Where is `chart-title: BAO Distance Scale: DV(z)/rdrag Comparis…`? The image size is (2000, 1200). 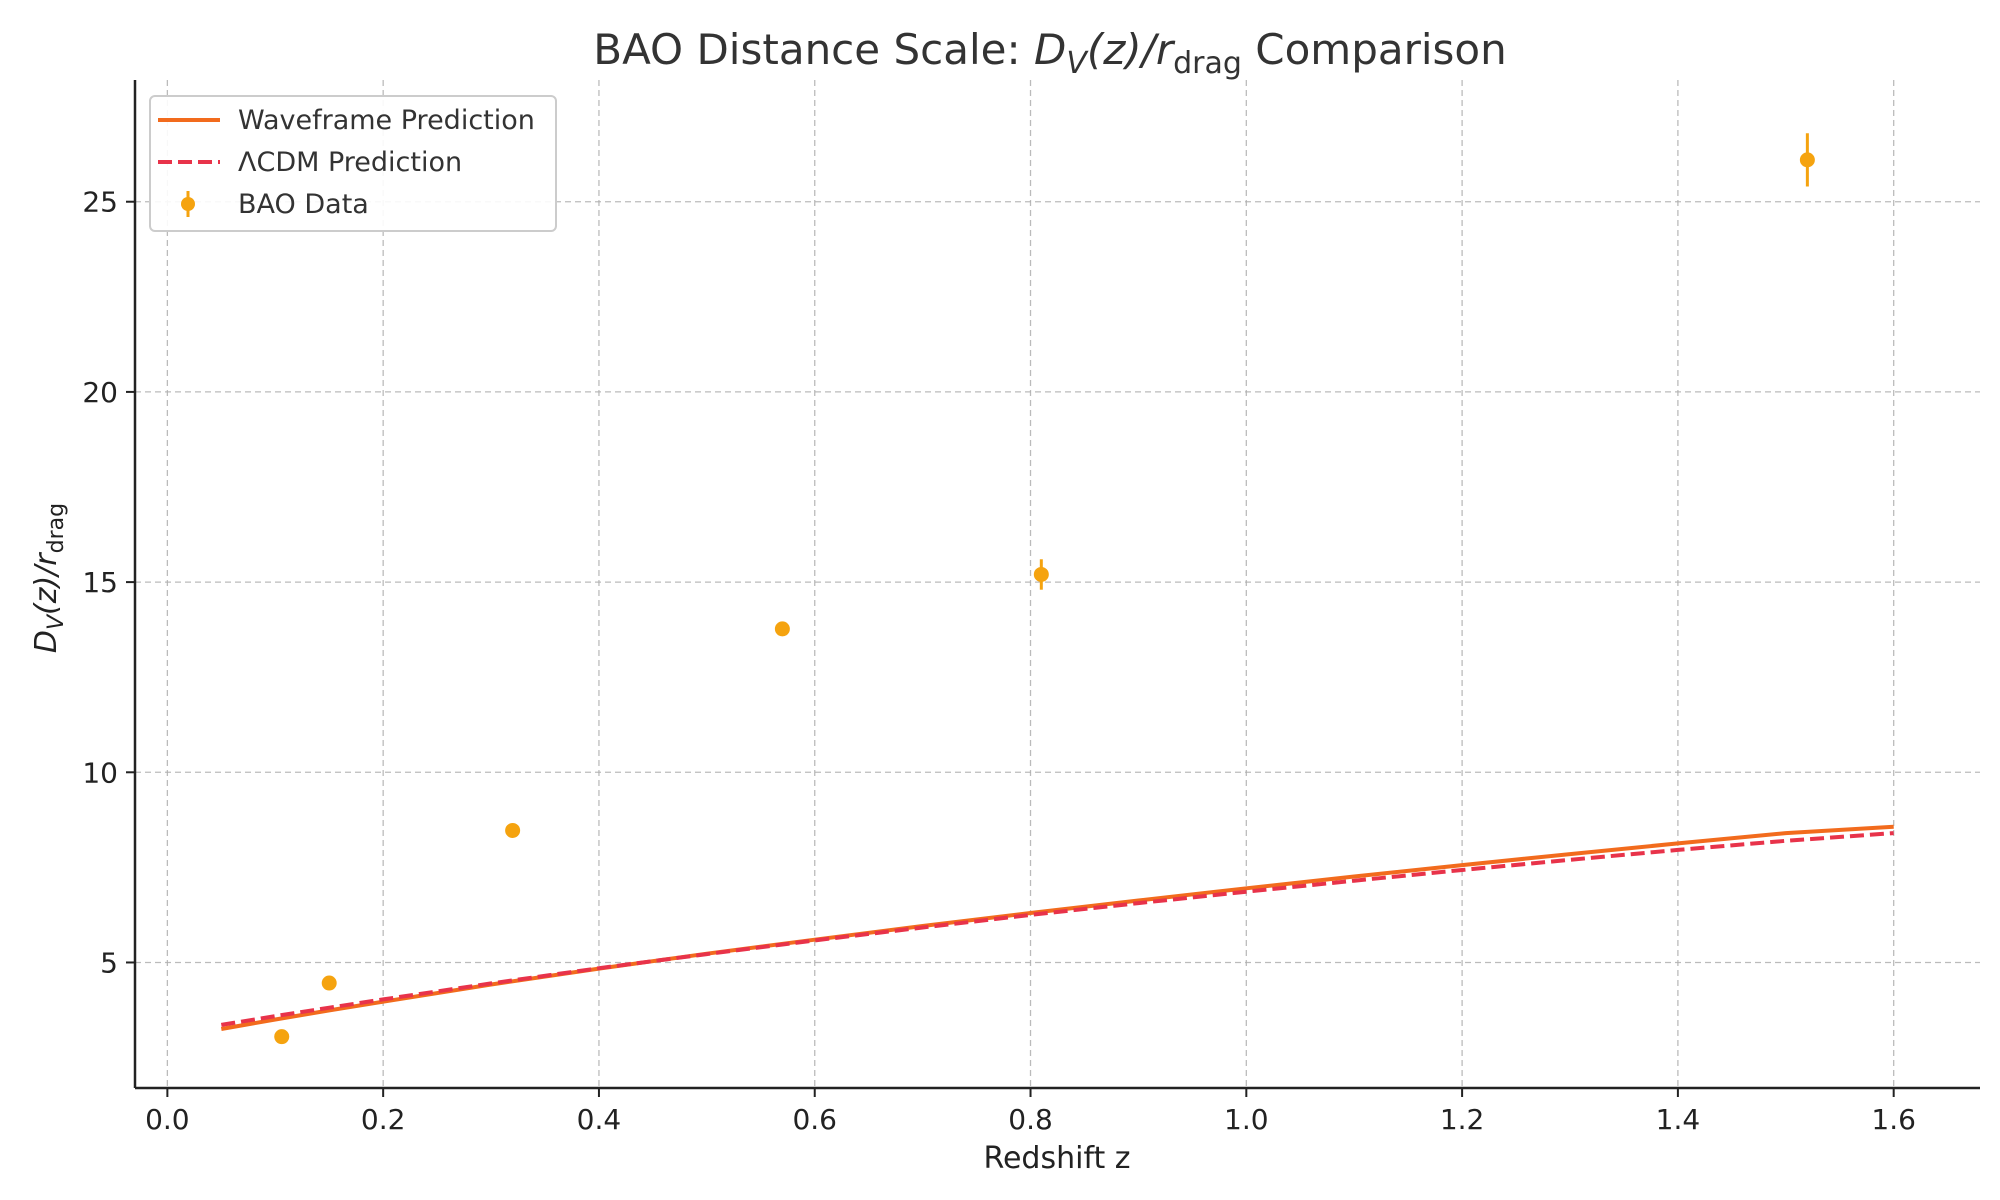
chart-title: BAO Distance Scale: DV(z)/rdrag Comparis… is located at coordinates (1049, 53).